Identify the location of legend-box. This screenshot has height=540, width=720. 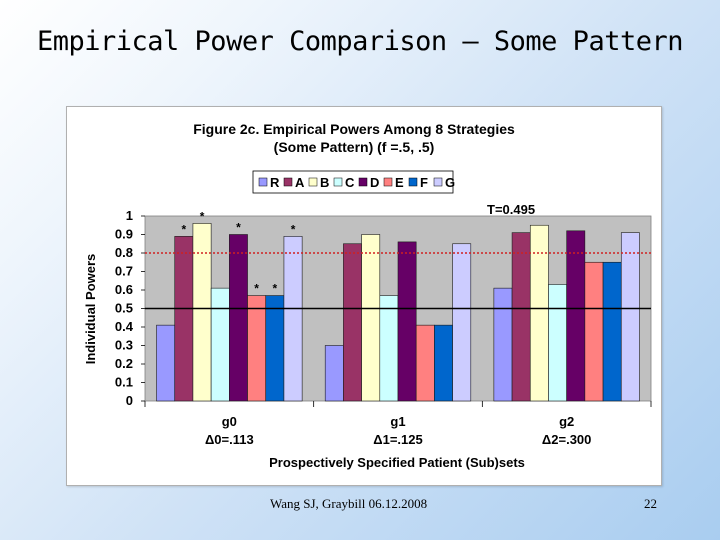
(353, 182).